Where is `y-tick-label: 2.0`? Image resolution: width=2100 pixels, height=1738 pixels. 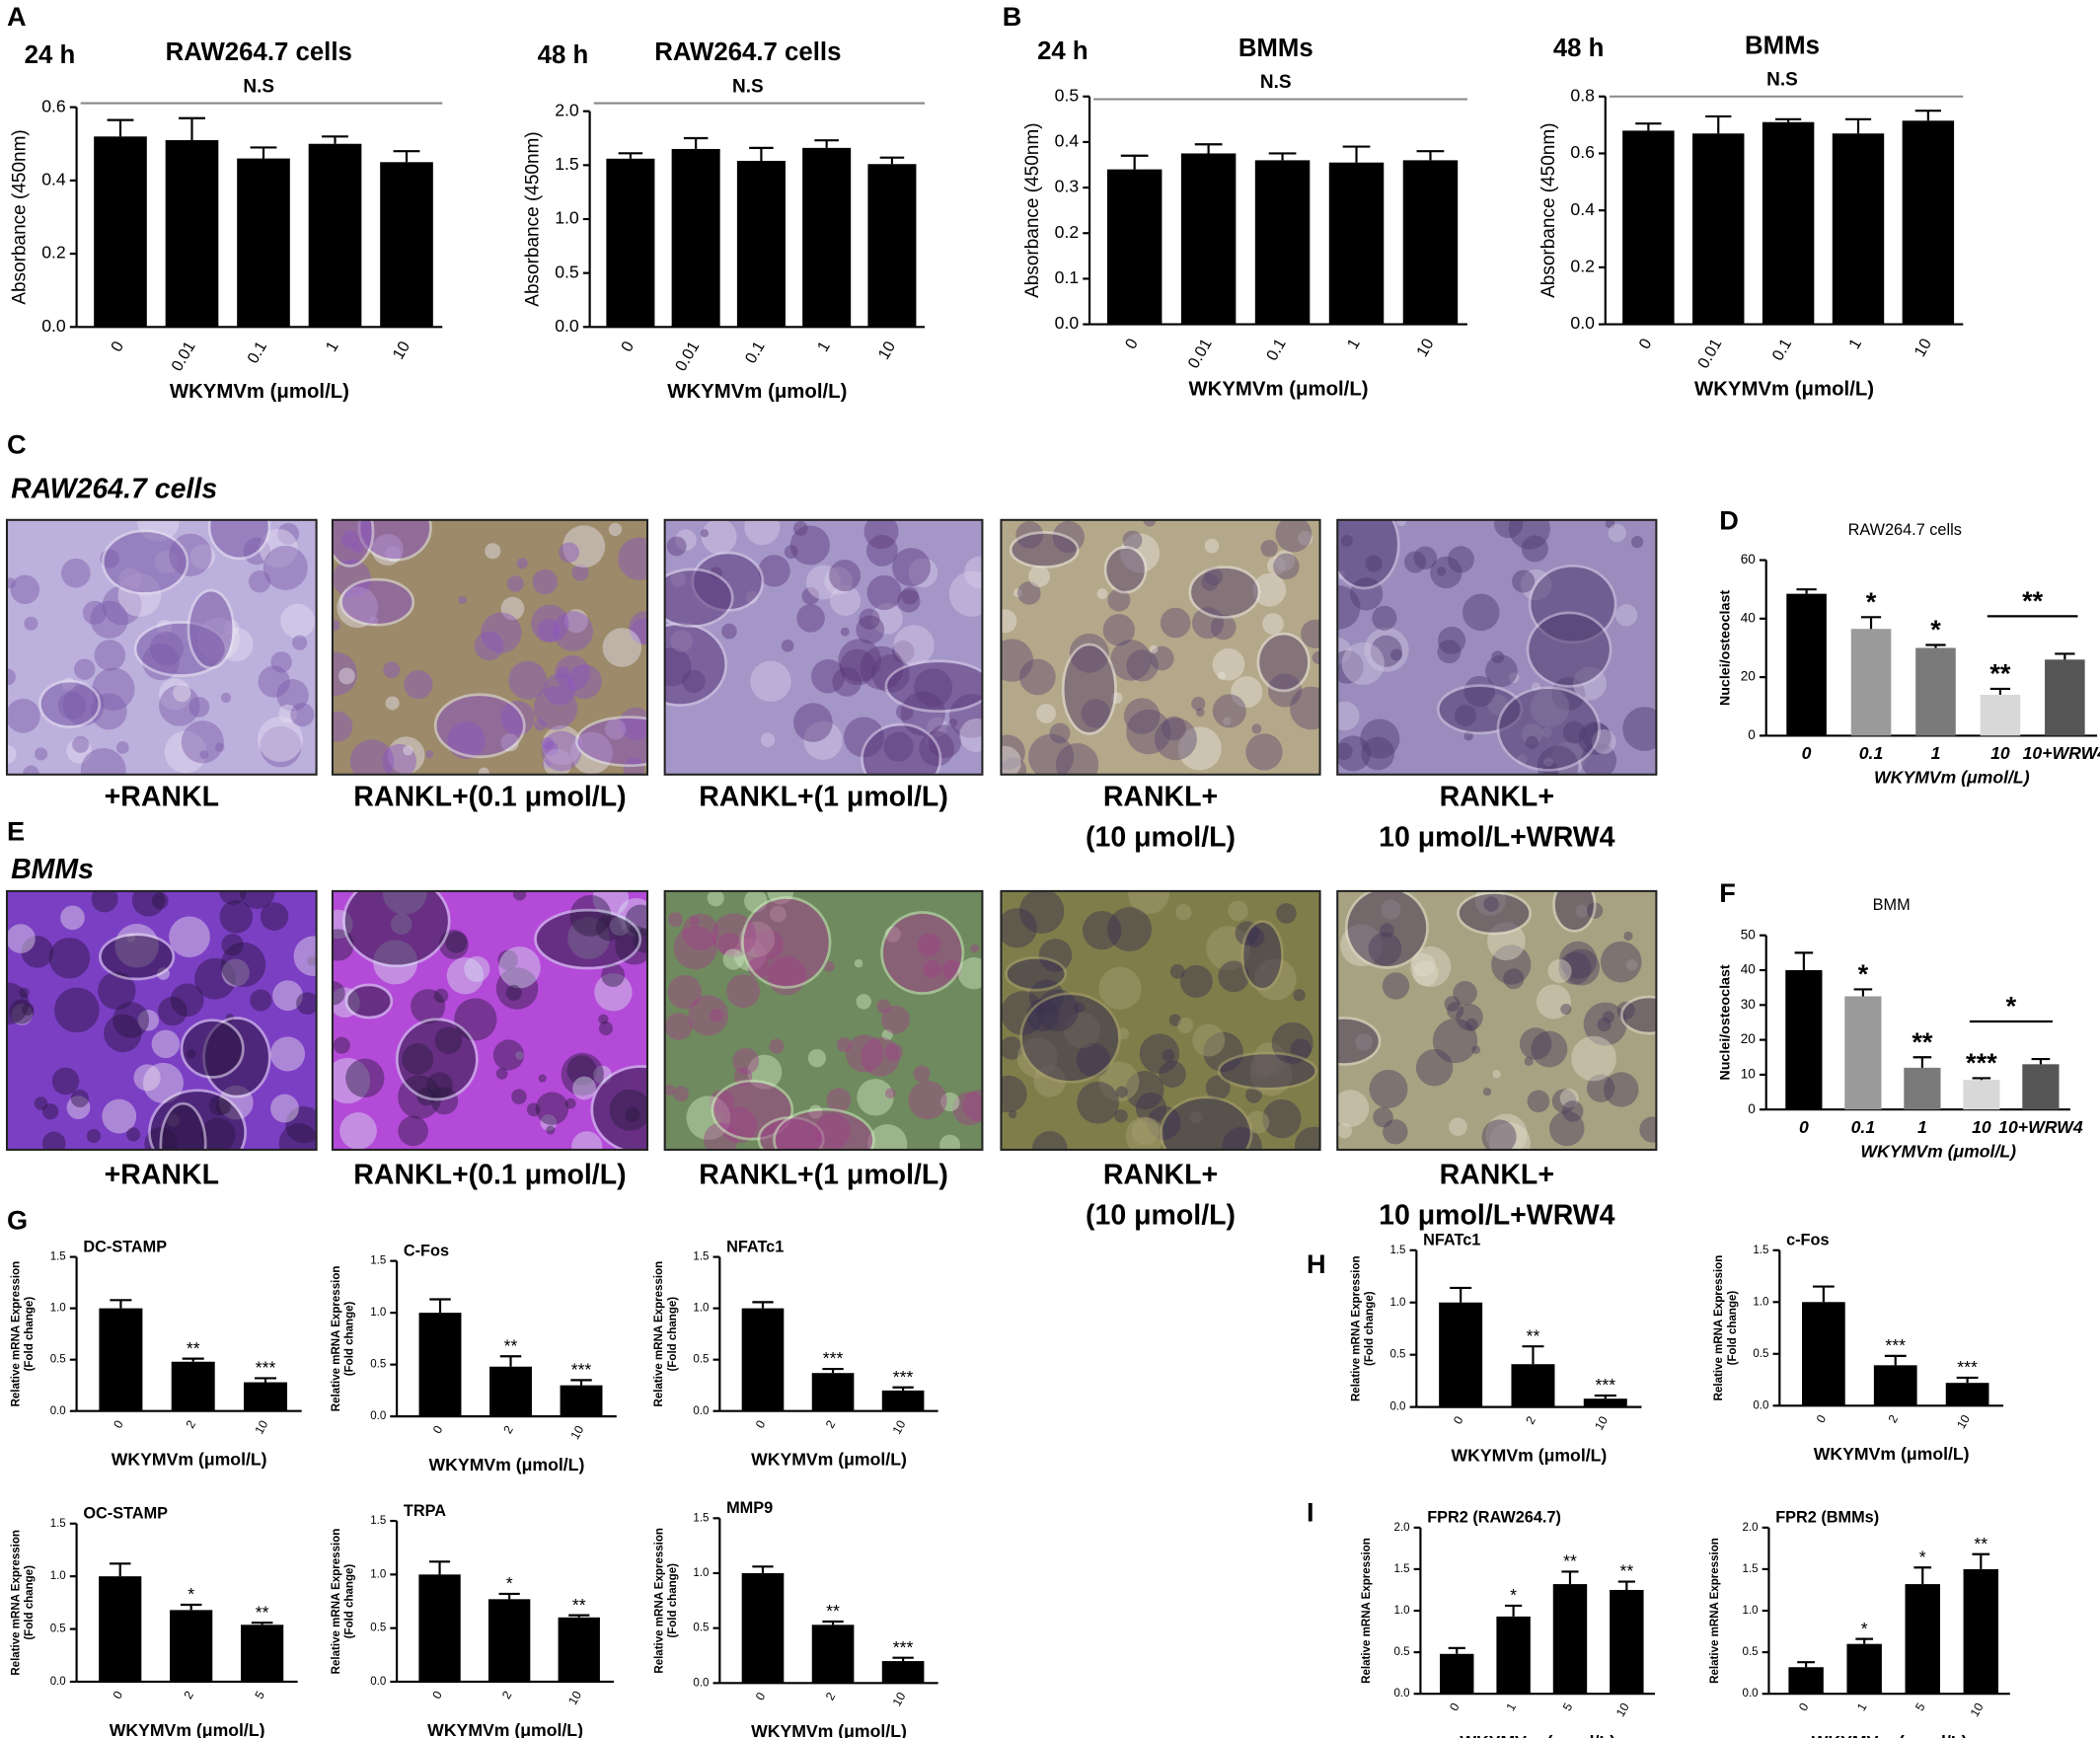 y-tick-label: 2.0 is located at coordinates (1751, 1528).